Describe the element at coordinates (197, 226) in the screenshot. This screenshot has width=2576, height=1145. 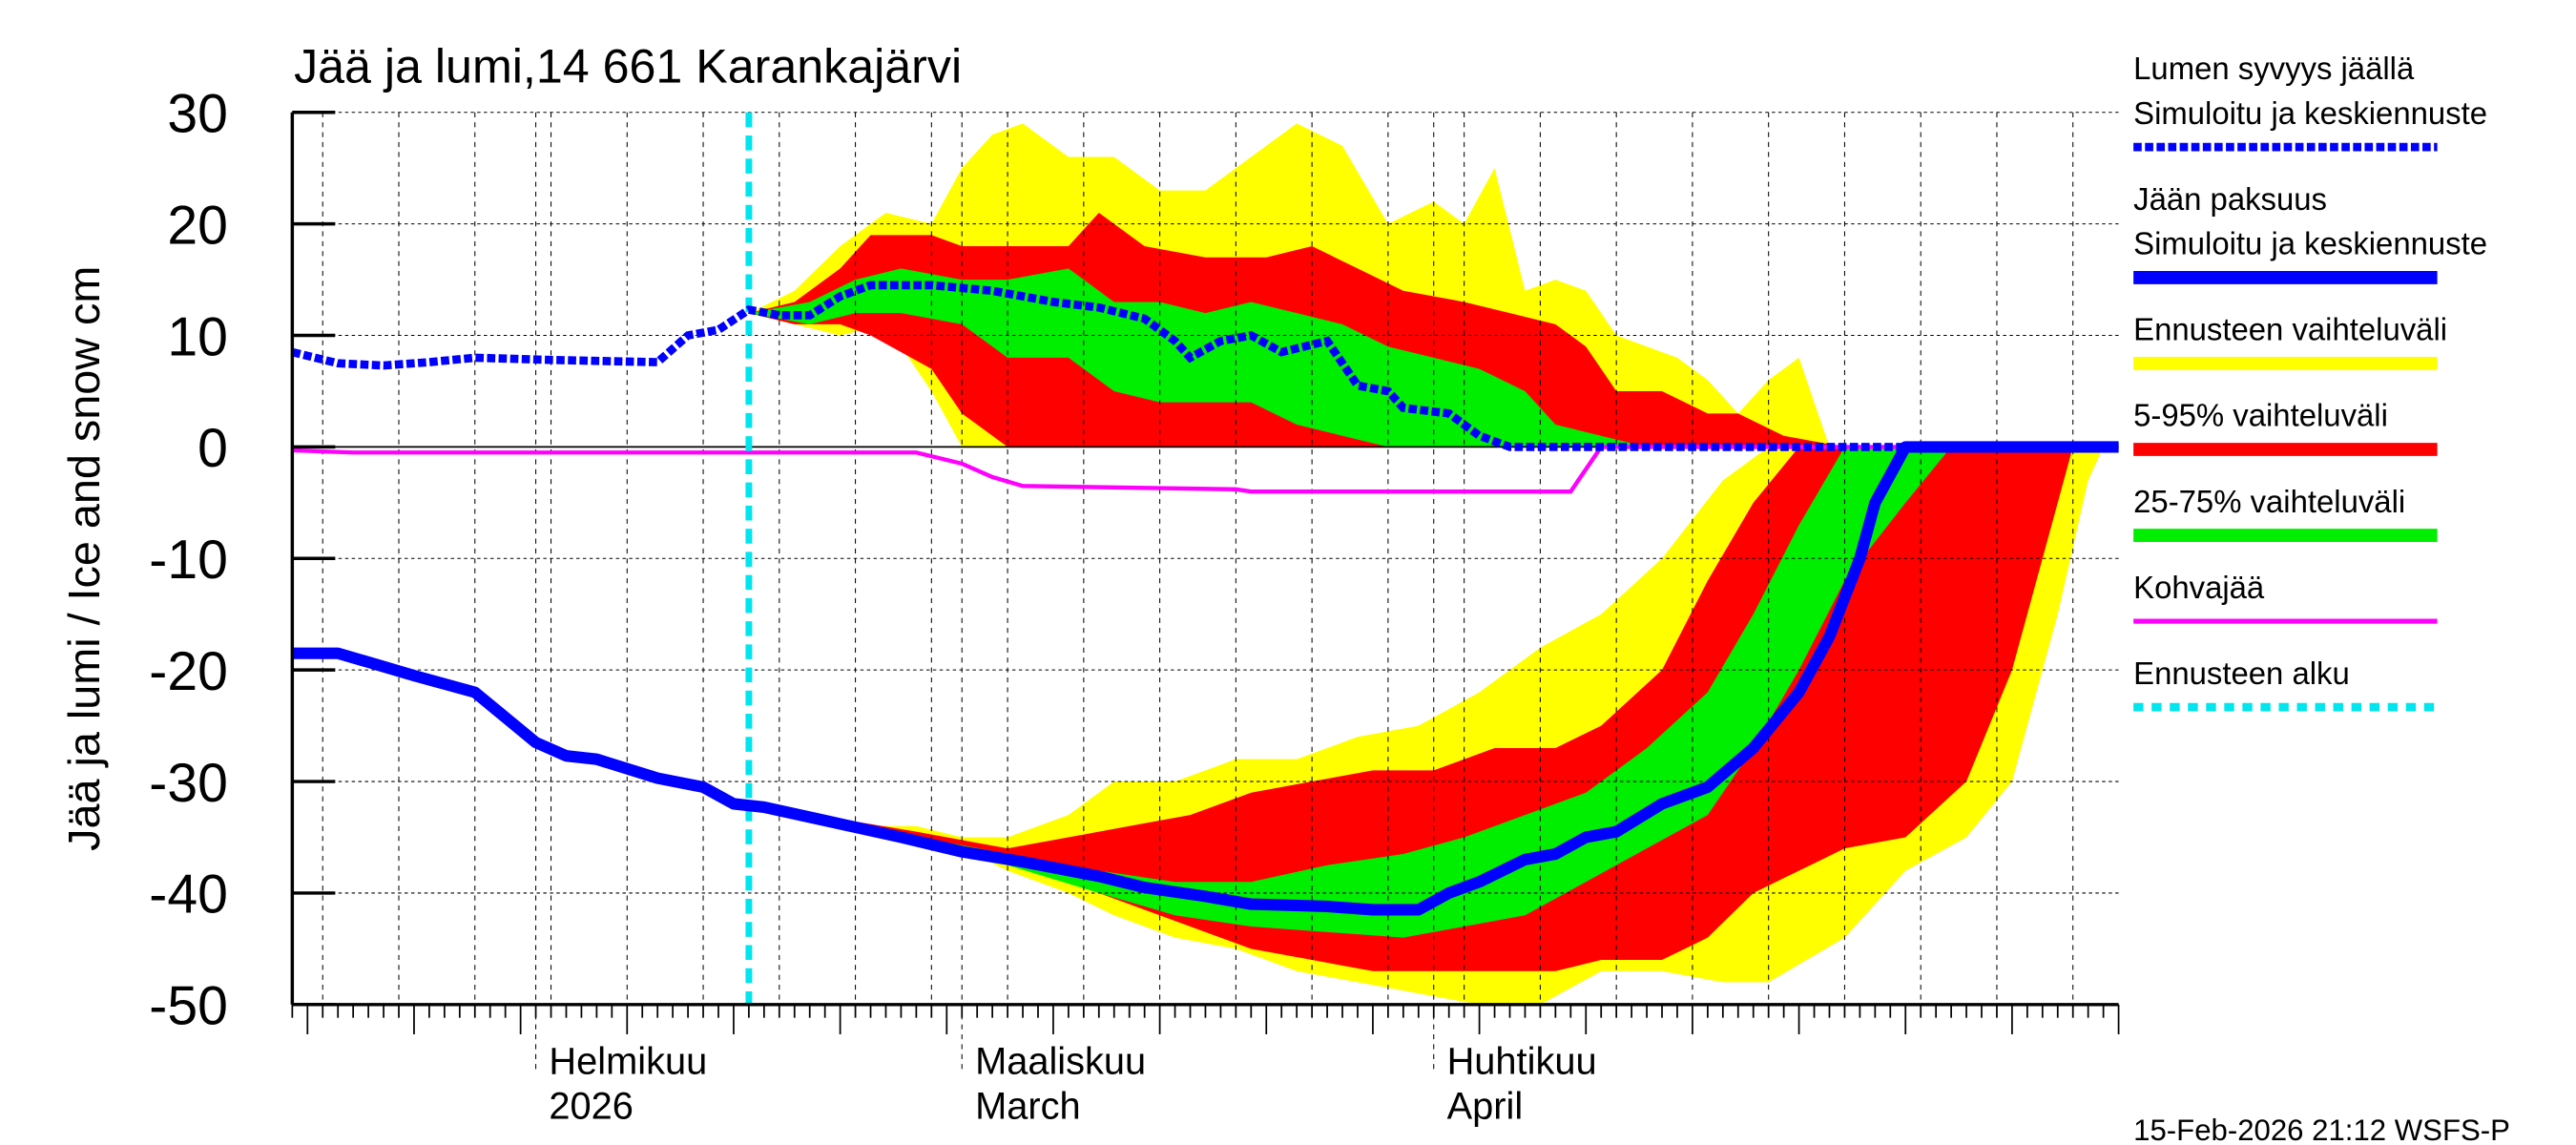
I see `y-tick-label: 20` at that location.